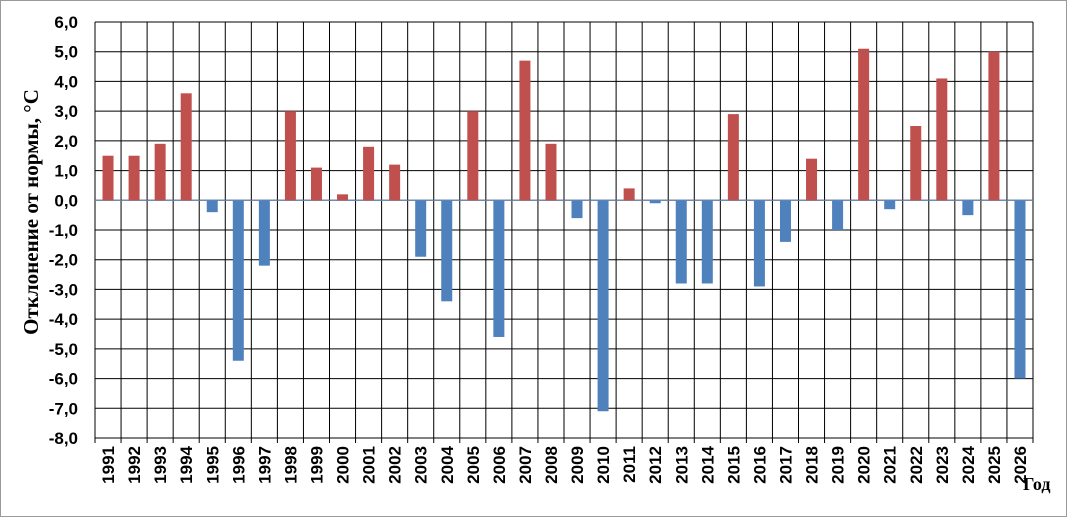 The image size is (1067, 518). I want to click on y-tick-label: -8,0, so click(63, 438).